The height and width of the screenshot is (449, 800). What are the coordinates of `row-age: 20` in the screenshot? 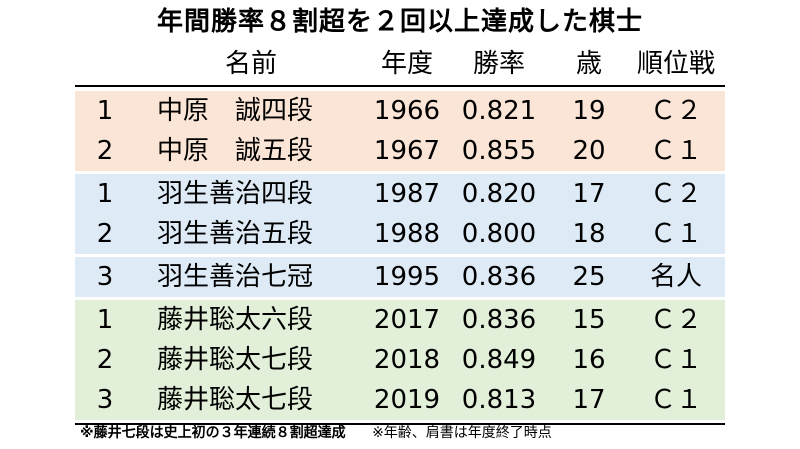 It's located at (589, 151).